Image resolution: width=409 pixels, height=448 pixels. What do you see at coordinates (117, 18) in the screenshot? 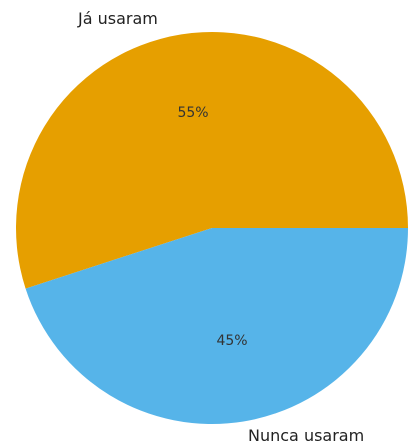
I see `slice-category-label-1: Já usaram` at bounding box center [117, 18].